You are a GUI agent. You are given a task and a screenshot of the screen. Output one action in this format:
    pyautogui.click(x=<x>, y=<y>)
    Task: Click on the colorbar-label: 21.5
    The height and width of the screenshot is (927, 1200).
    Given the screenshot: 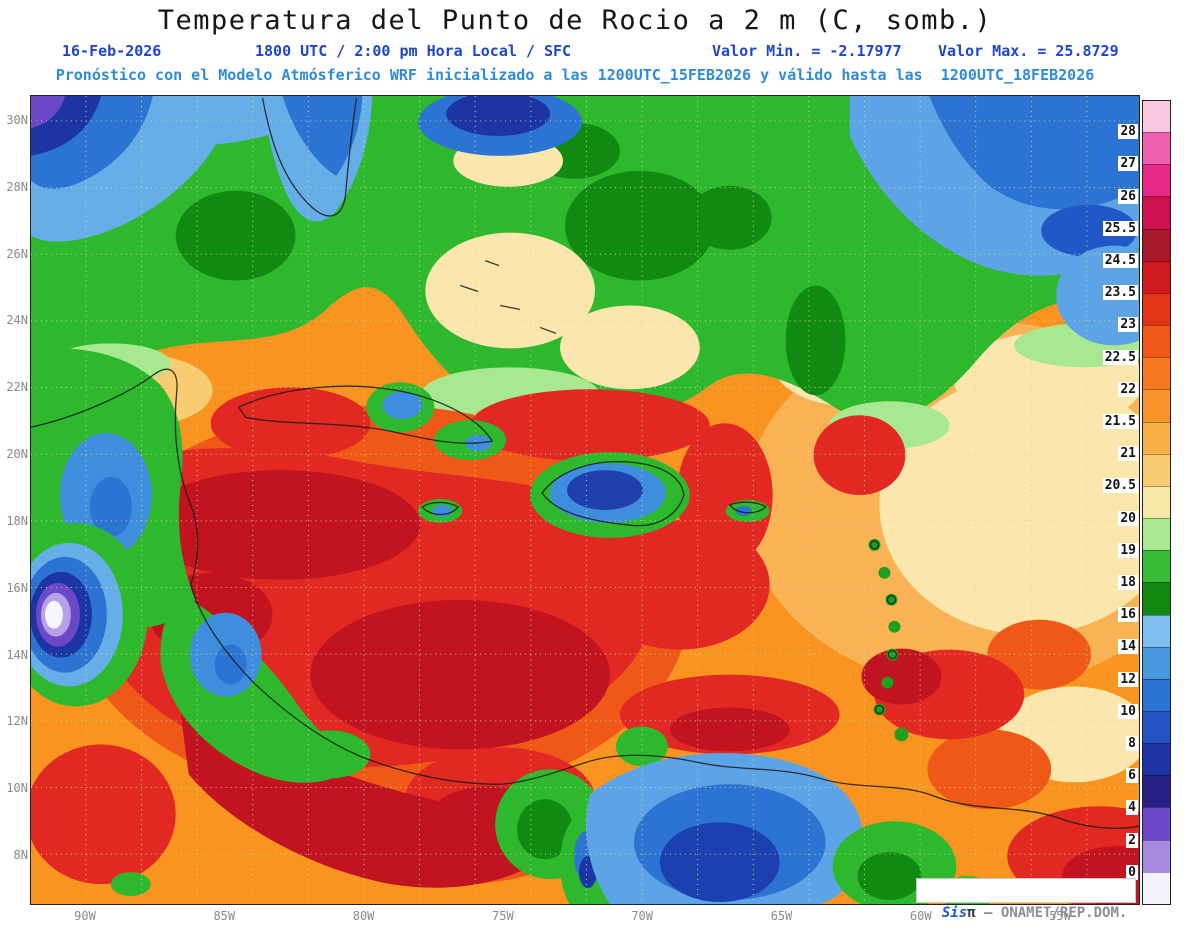 What is the action you would take?
    pyautogui.click(x=1120, y=421)
    